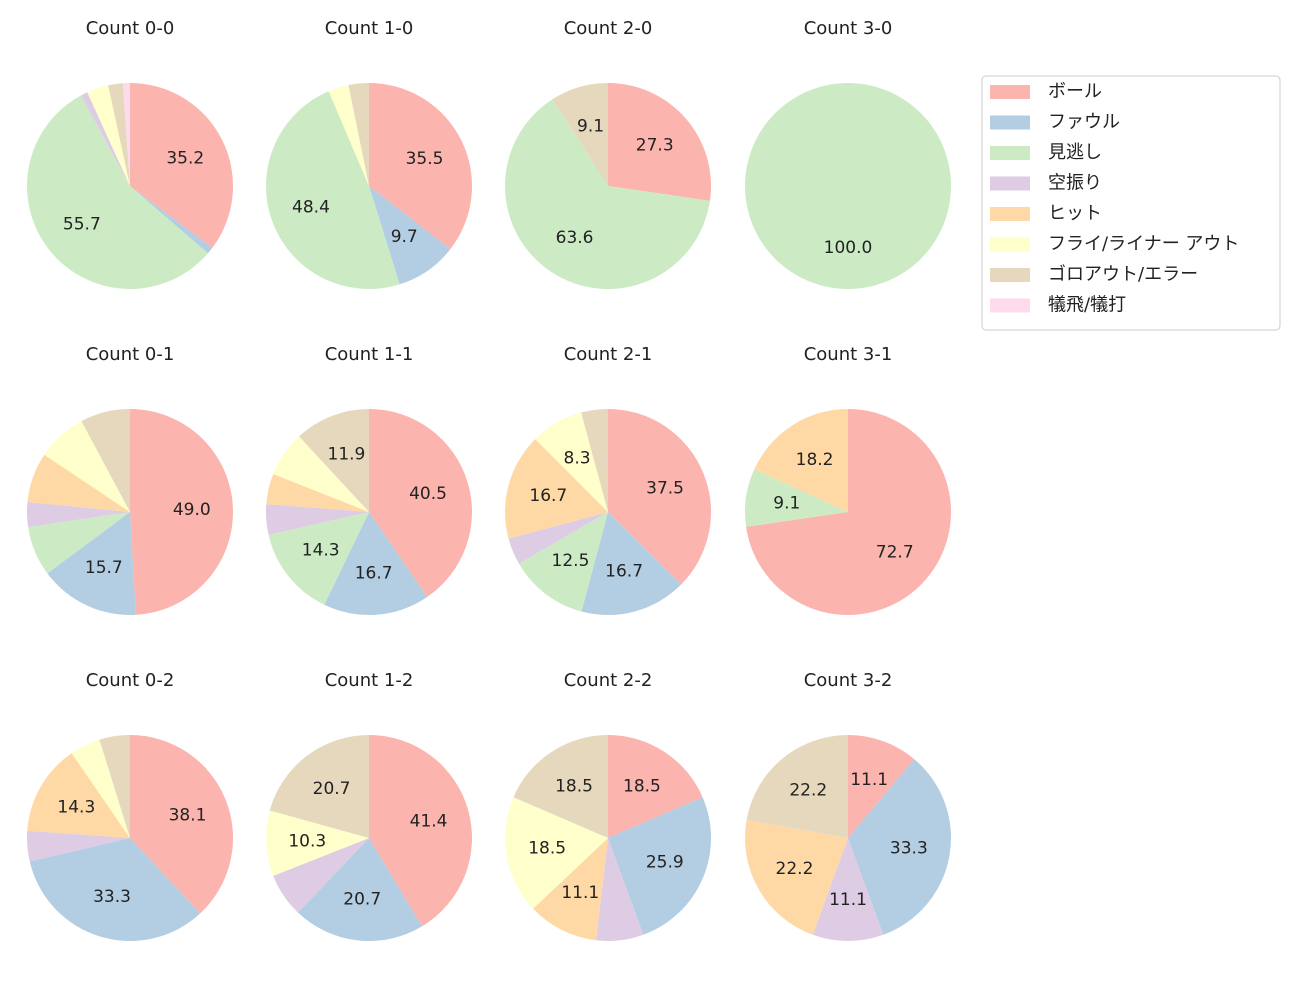 The image size is (1300, 1004). I want to click on data-label: 55.7, so click(82, 225).